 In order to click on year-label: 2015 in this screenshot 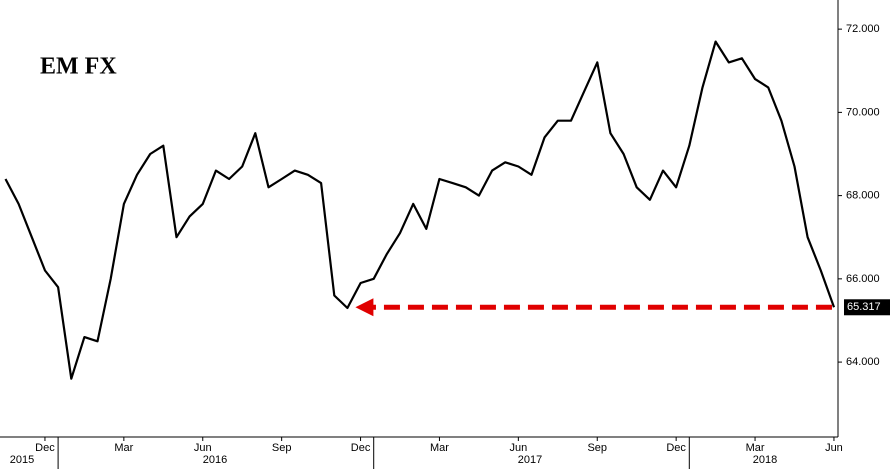, I will do `click(22, 460)`.